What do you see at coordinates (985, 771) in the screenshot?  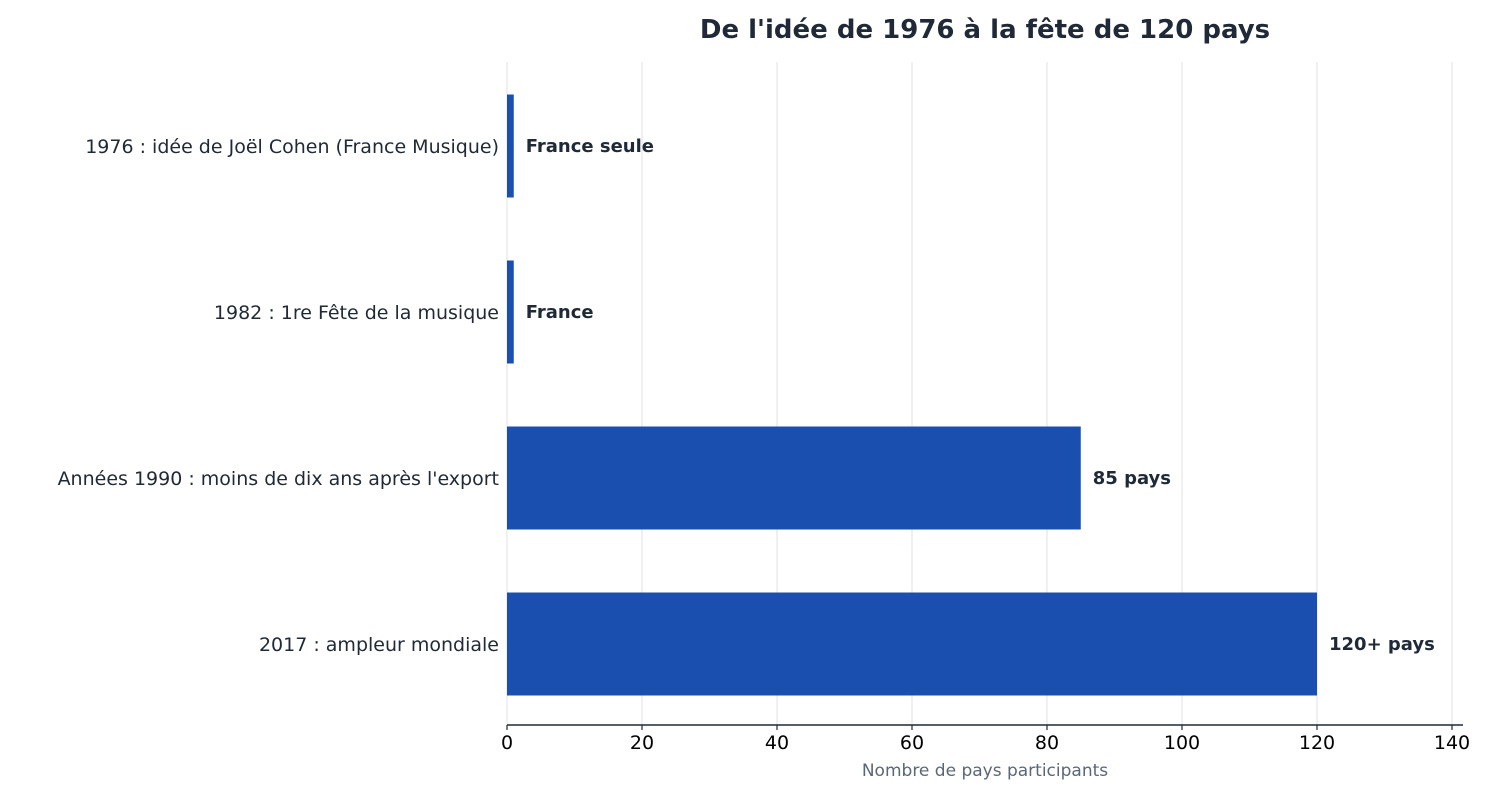 I see `x-axis-title: Nombre de pays participants` at bounding box center [985, 771].